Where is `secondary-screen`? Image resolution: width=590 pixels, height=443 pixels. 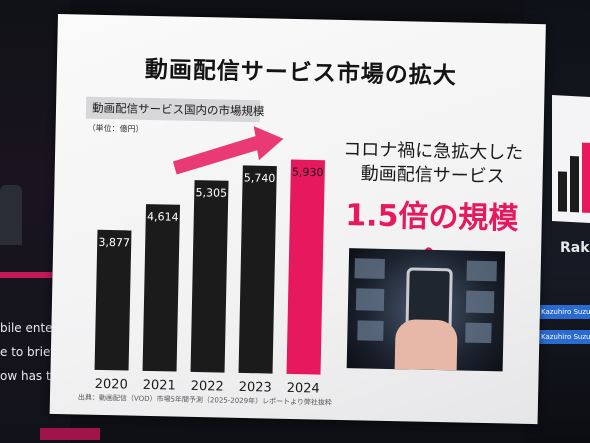
secondary-screen is located at coordinates (571, 159).